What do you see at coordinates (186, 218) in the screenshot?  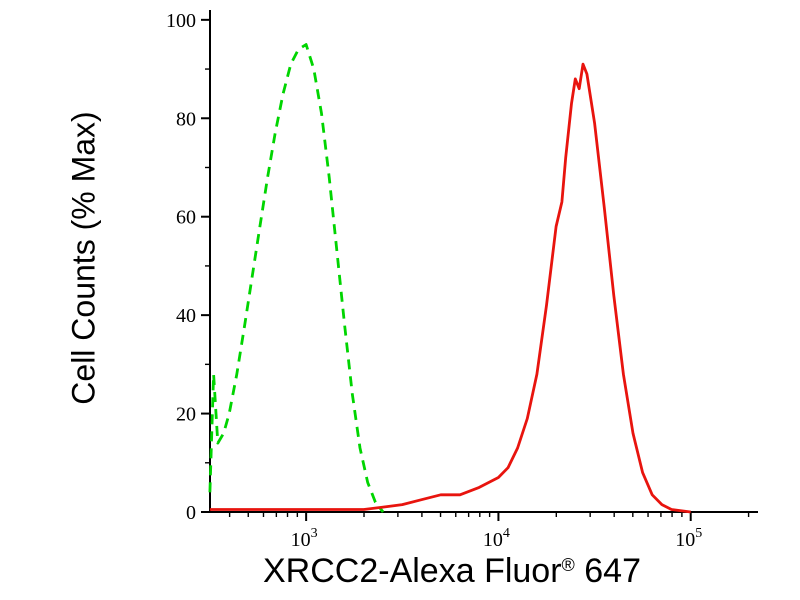 I see `y-tick-label: 60` at bounding box center [186, 218].